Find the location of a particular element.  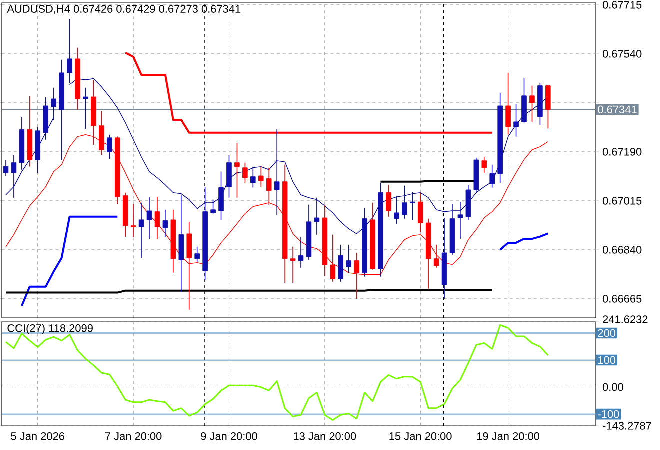

x-tick-label: 7 Jan 20:00 is located at coordinates (133, 436).